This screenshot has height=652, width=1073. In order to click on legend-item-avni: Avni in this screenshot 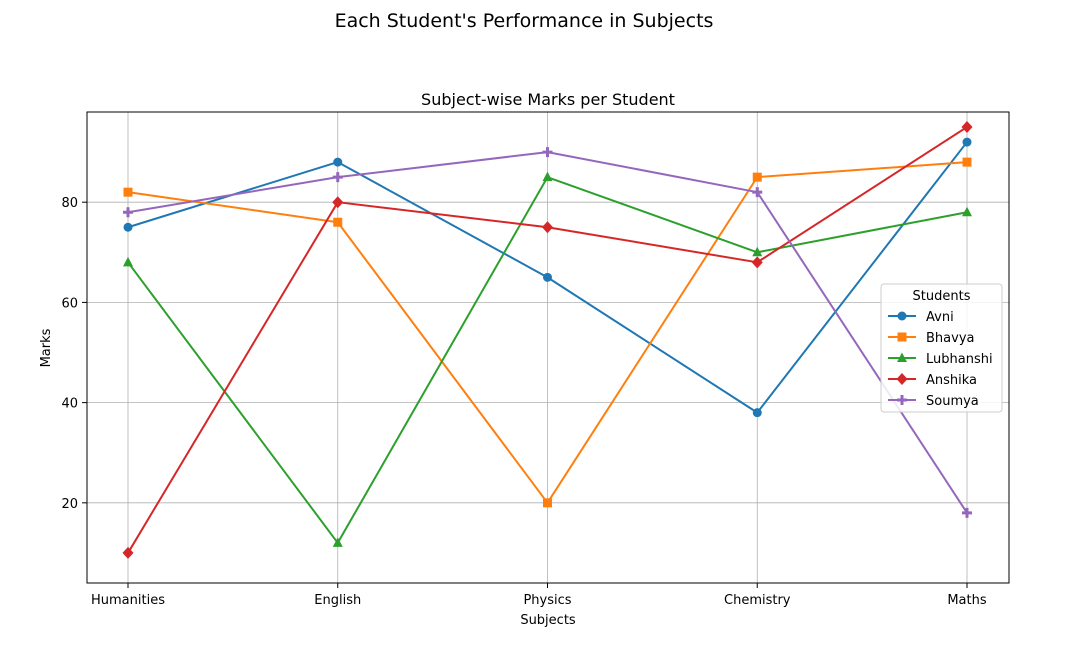, I will do `click(921, 317)`.